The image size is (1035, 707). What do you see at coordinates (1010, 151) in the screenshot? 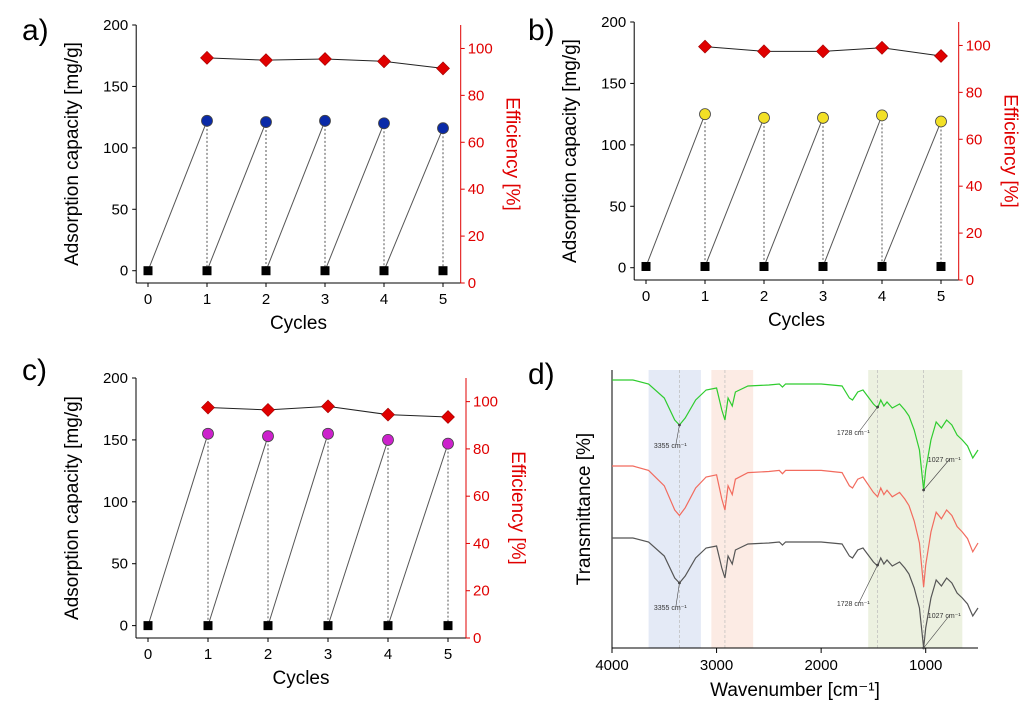
I see `y2-axis-title: Efficiency [%]` at bounding box center [1010, 151].